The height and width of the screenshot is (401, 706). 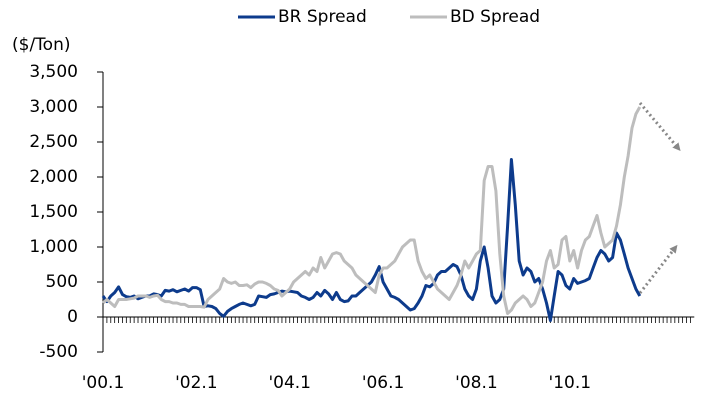 What do you see at coordinates (196, 383) in the screenshot?
I see `x-tick-label: '02.1` at bounding box center [196, 383].